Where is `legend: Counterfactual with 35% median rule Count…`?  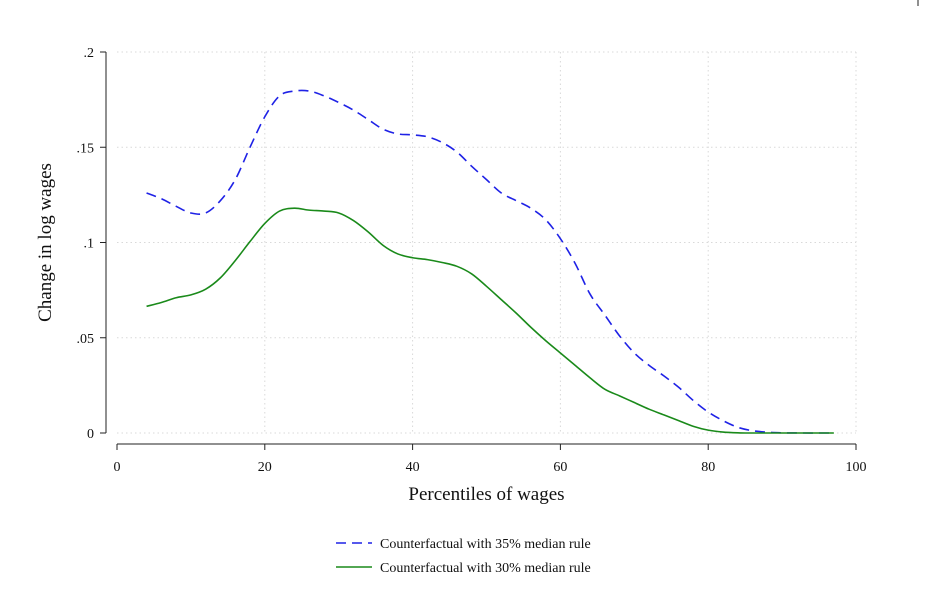 legend: Counterfactual with 35% median rule Count… is located at coordinates (463, 556).